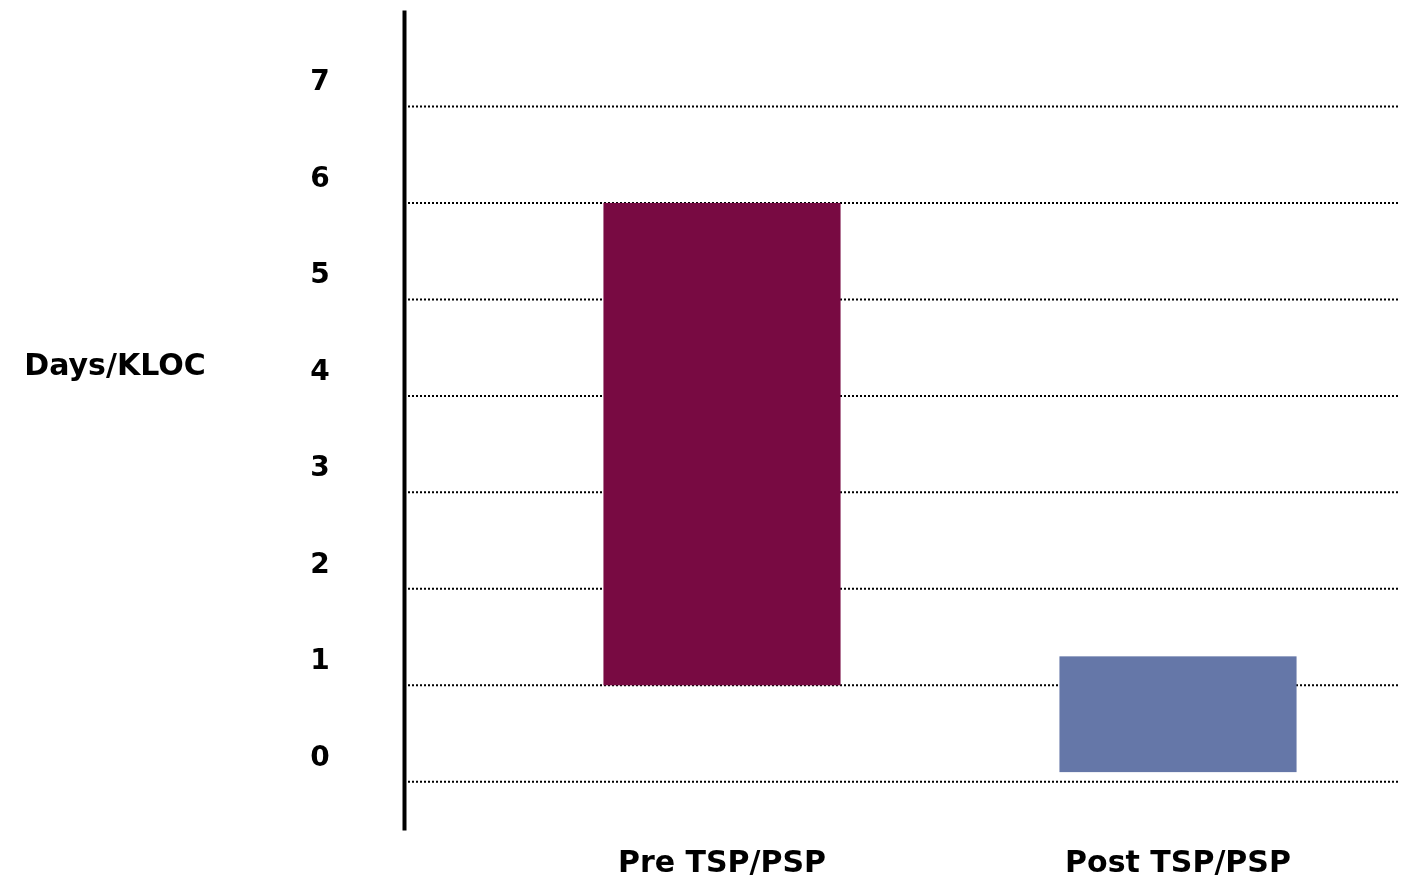  Describe the element at coordinates (320, 467) in the screenshot. I see `y-tick-label: 3` at that location.